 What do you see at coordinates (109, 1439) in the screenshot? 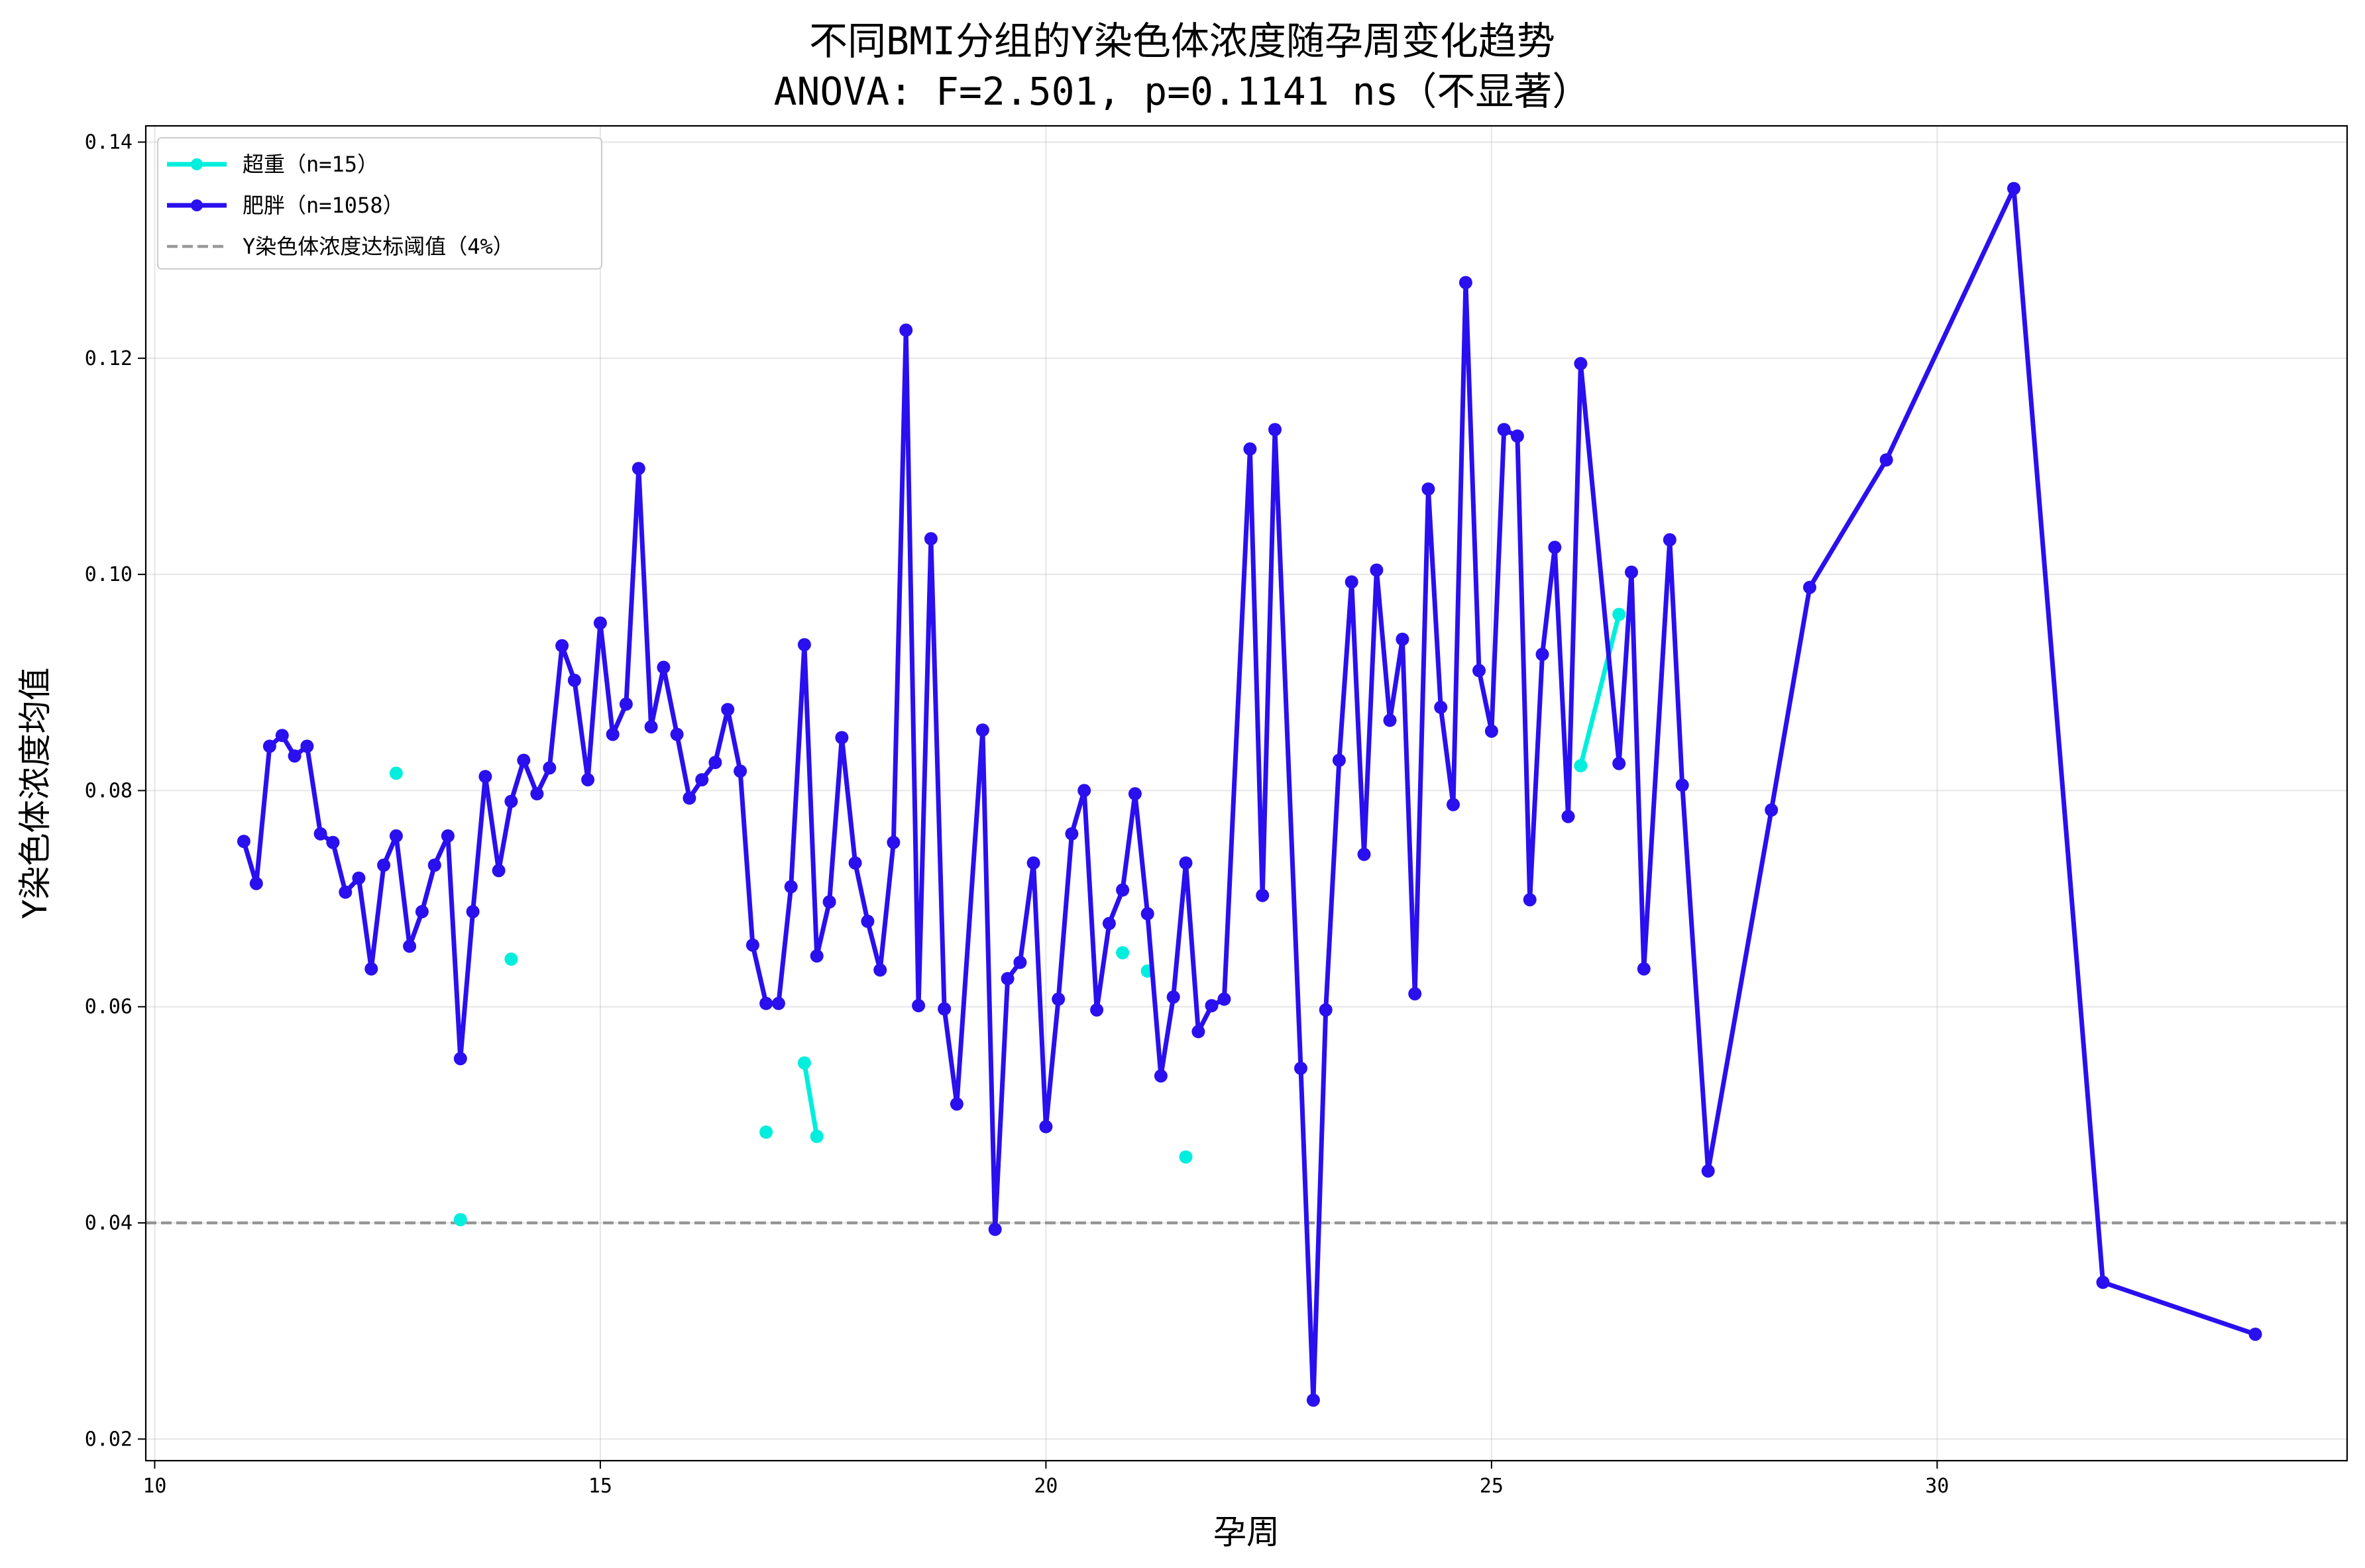
I see `y-tick-label: 0.02` at bounding box center [109, 1439].